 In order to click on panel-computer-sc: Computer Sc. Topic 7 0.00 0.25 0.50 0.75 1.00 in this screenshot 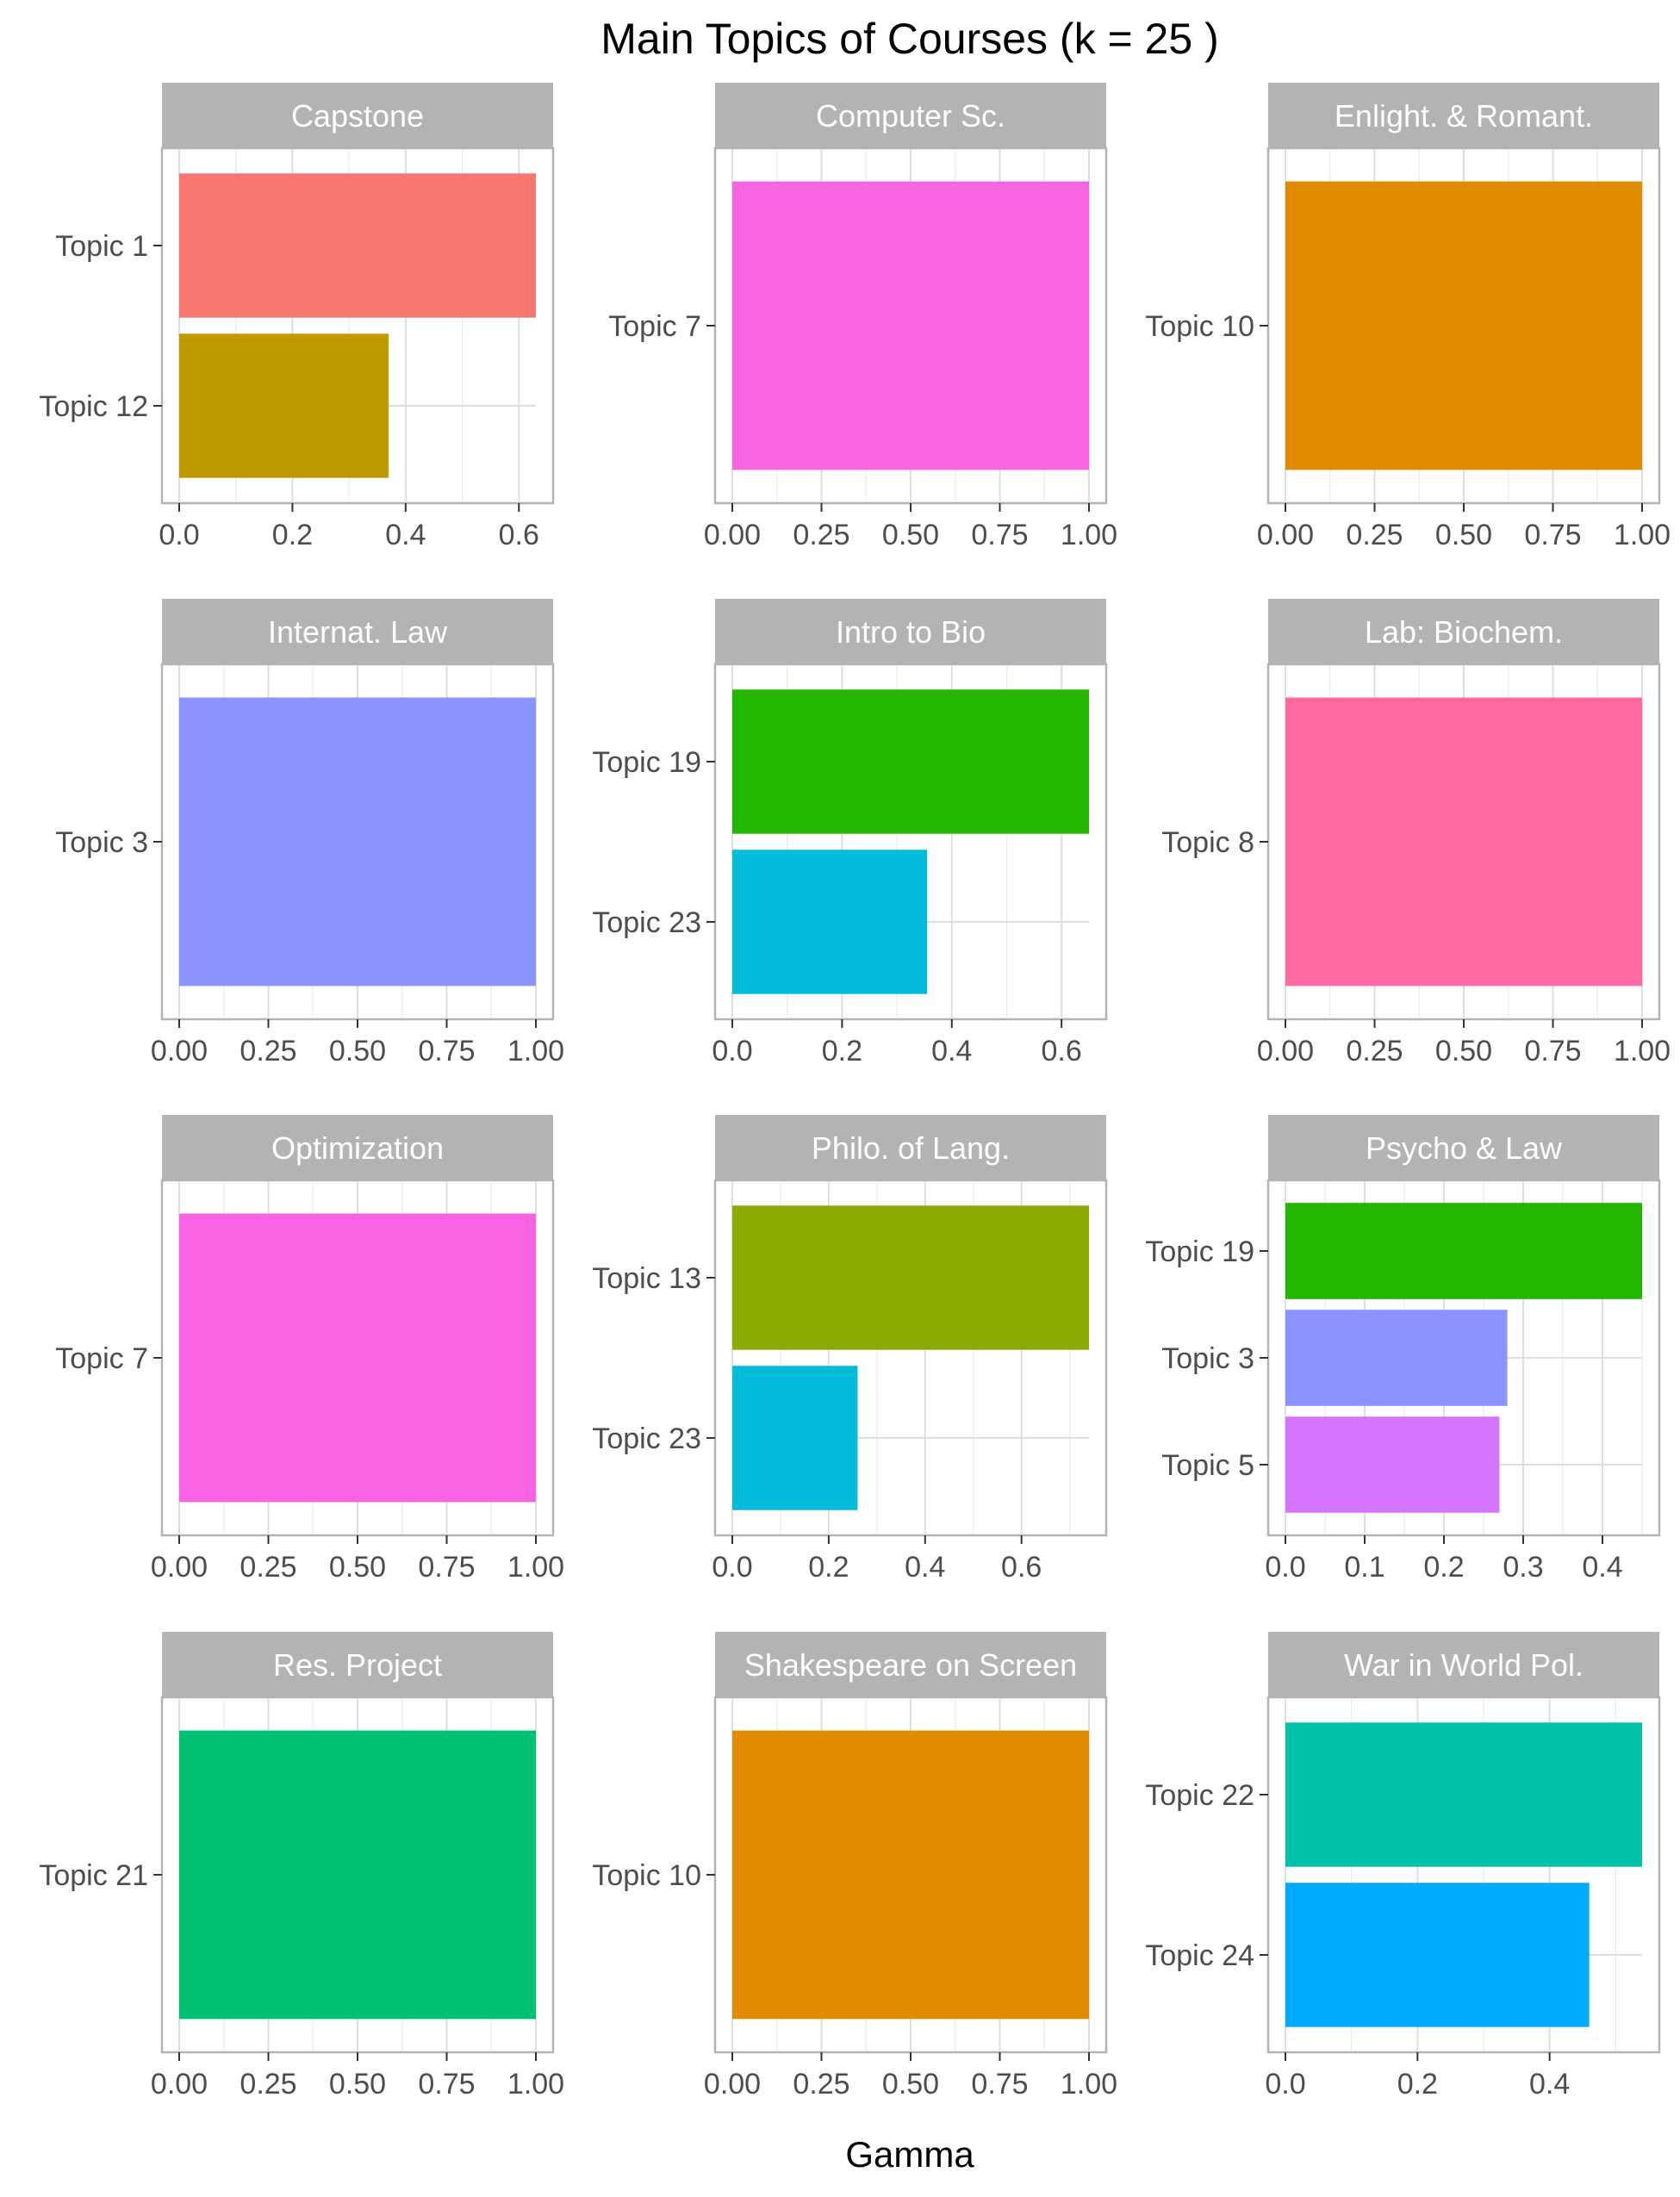, I will do `click(863, 317)`.